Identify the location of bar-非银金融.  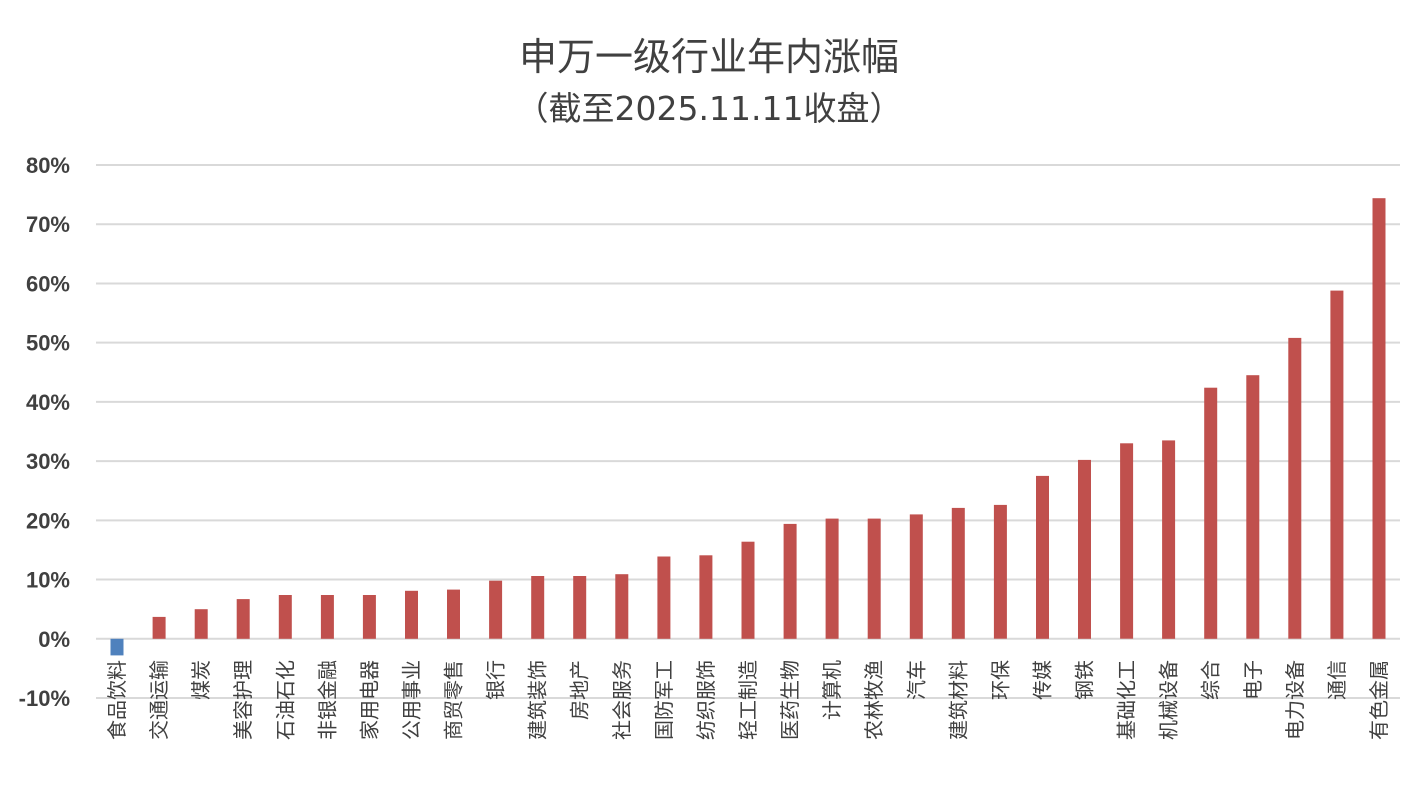
(327, 617).